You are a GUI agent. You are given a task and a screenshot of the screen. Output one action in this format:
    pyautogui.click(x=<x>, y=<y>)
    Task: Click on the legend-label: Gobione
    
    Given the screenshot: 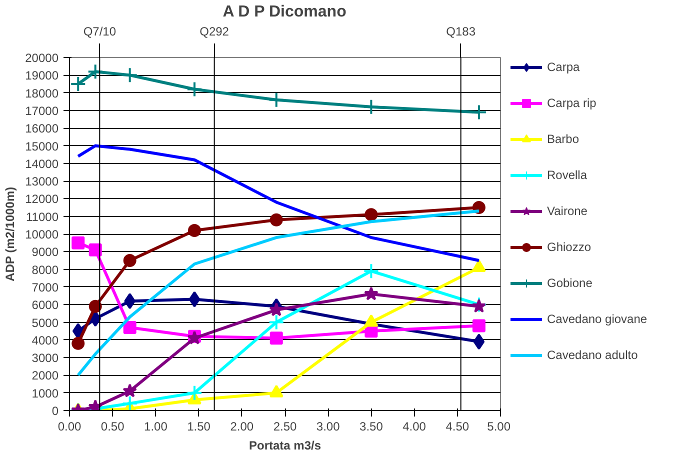 What is the action you would take?
    pyautogui.click(x=569, y=283)
    